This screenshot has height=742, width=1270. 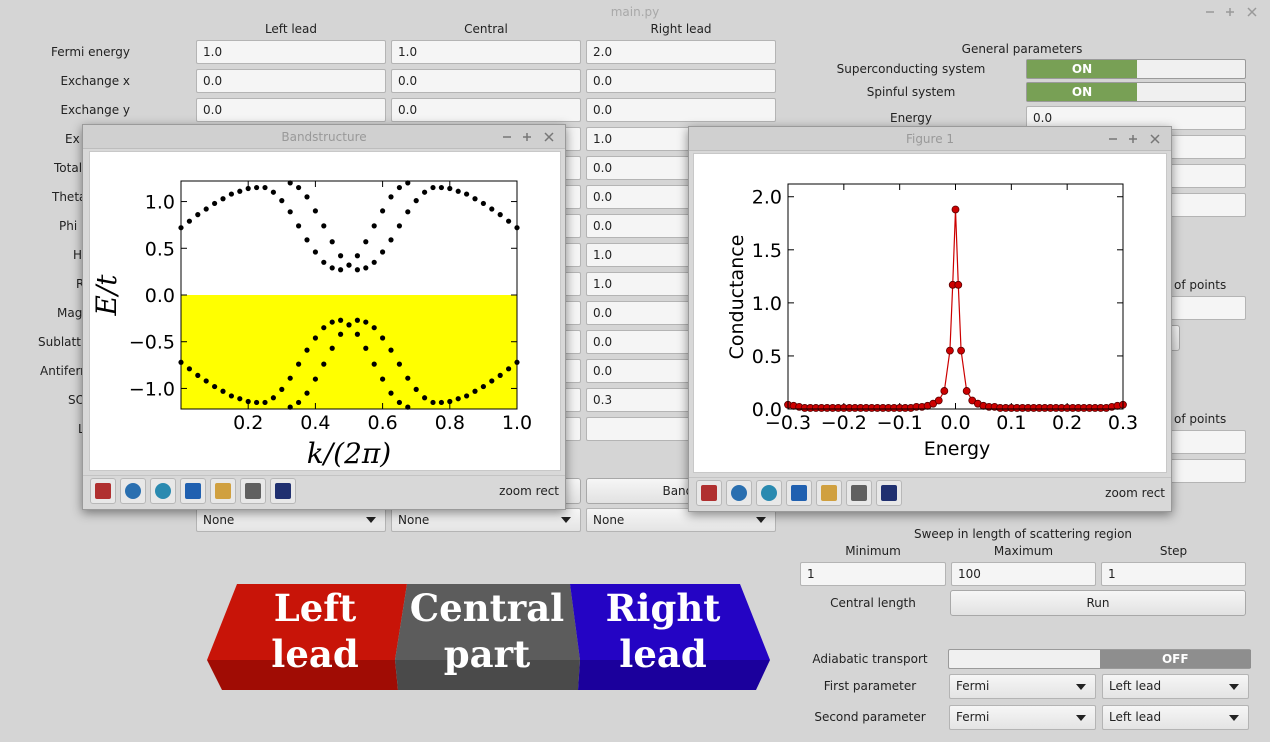 What do you see at coordinates (761, 520) in the screenshot?
I see `arrow` at bounding box center [761, 520].